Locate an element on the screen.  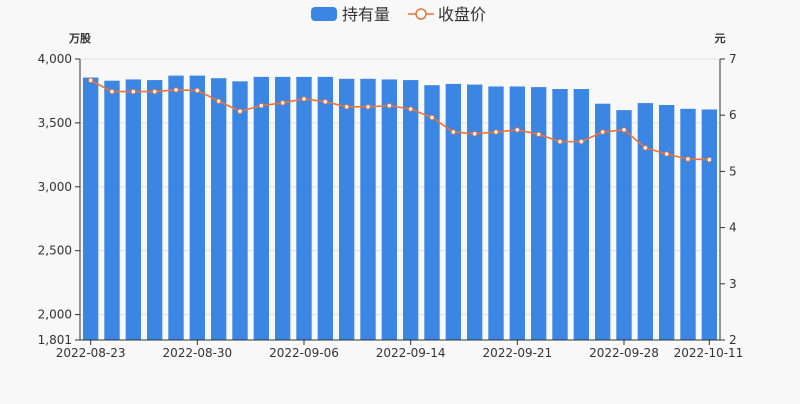
legend-line-marker is located at coordinates (421, 14).